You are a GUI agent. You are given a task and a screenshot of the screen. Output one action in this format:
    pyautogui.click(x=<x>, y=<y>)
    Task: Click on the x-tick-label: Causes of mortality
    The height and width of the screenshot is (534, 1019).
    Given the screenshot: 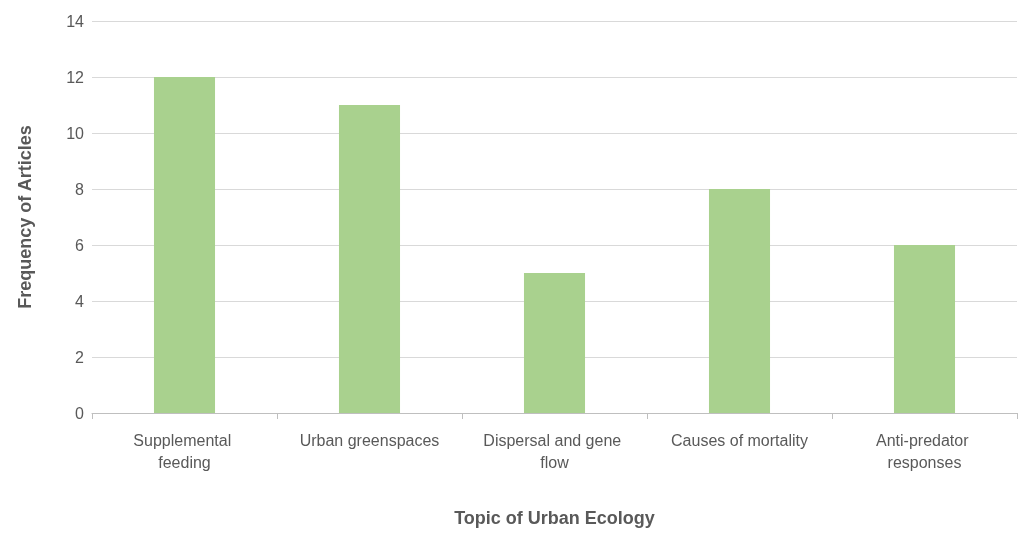 What is the action you would take?
    pyautogui.click(x=739, y=440)
    